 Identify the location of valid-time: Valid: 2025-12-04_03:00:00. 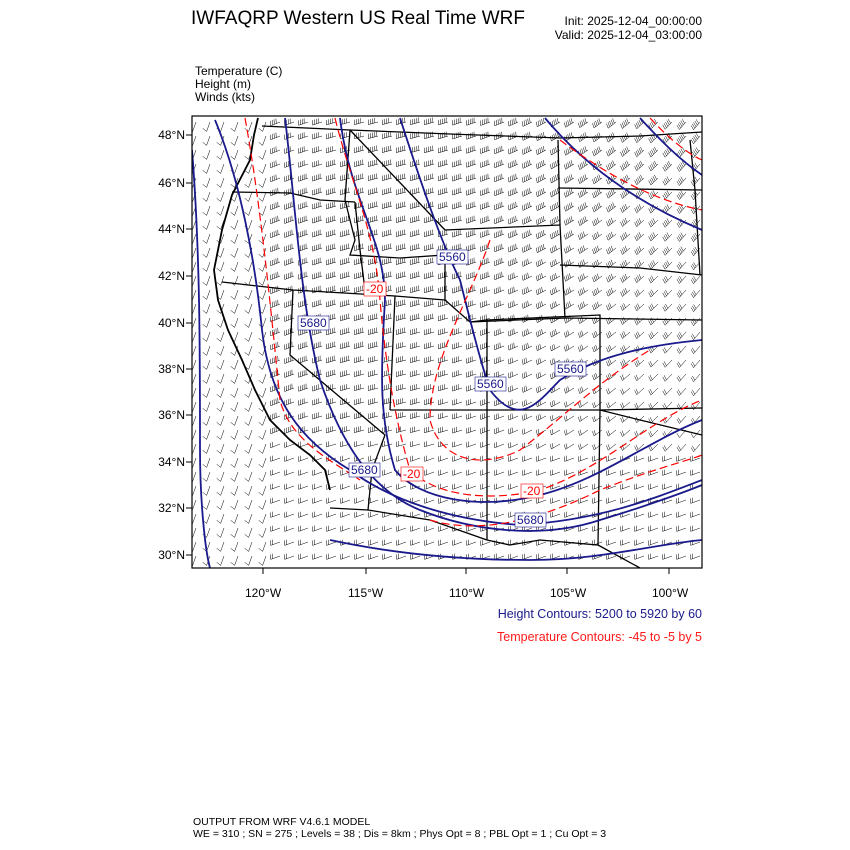
(628, 35).